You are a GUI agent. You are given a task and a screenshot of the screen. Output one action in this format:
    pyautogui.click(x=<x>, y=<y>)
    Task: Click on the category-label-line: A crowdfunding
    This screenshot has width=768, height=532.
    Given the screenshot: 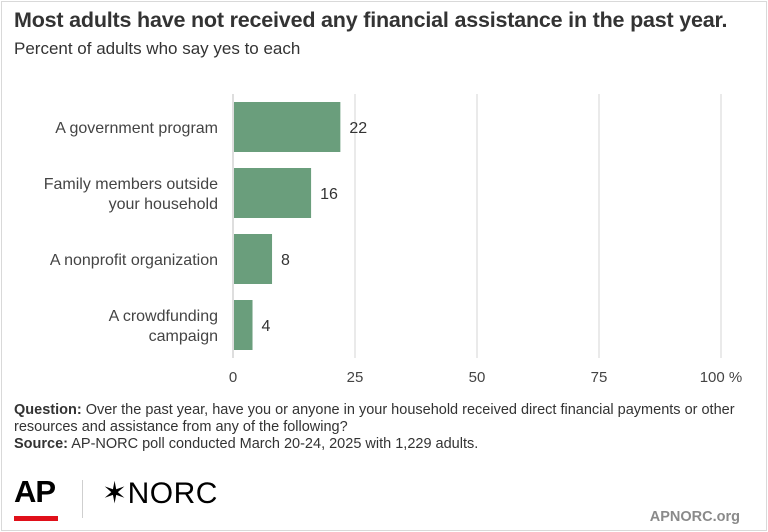 What is the action you would take?
    pyautogui.click(x=163, y=316)
    